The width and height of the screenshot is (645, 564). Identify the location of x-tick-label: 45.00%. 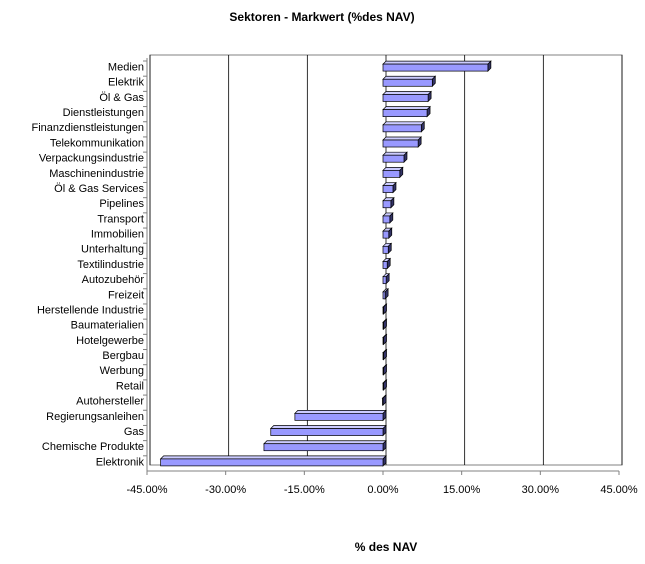
(619, 490).